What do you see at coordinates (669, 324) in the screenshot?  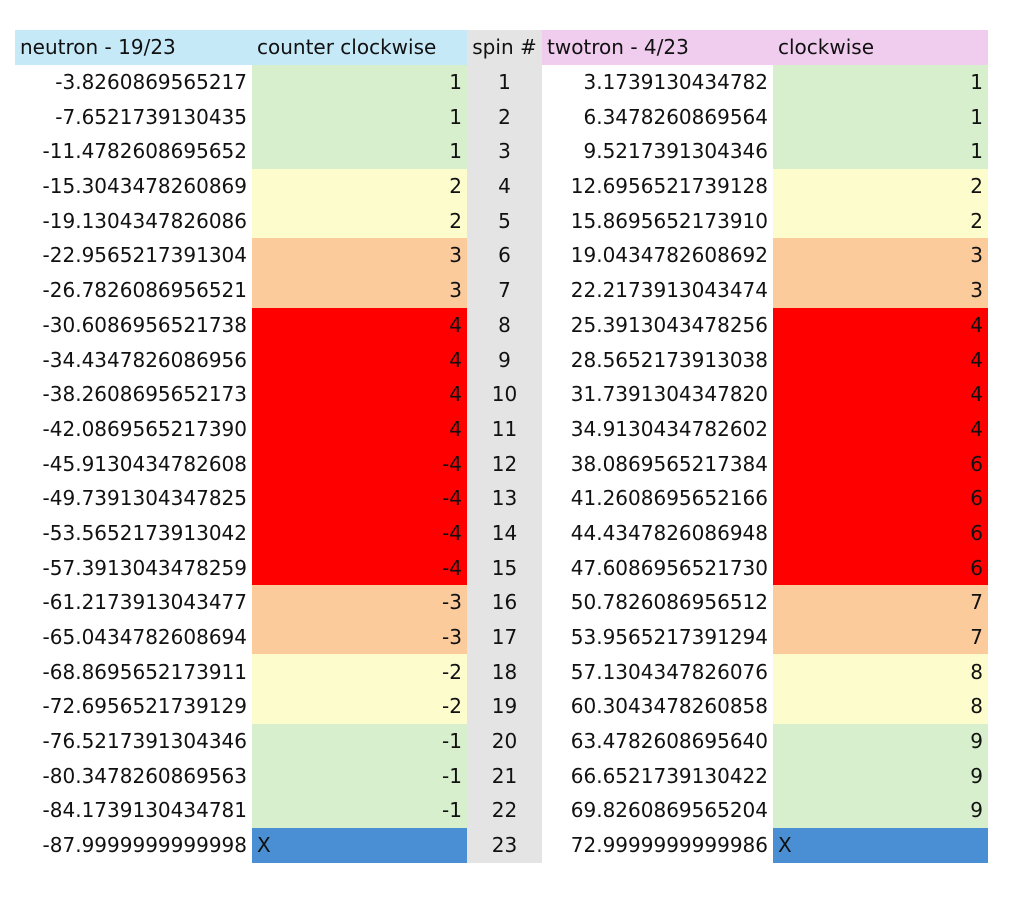 I see `twotron-value-cell: 25.3913043478256` at bounding box center [669, 324].